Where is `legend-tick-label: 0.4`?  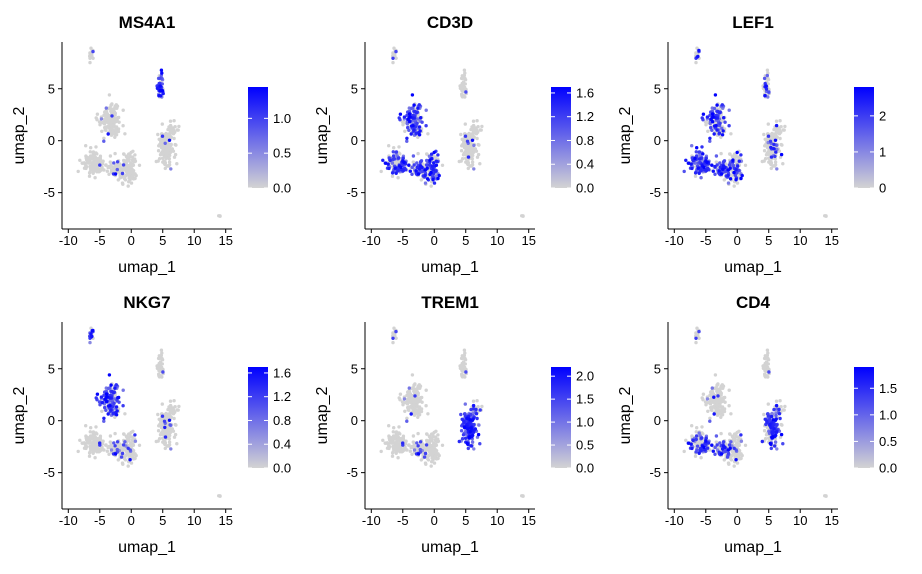
legend-tick-label: 0.4 is located at coordinates (282, 444).